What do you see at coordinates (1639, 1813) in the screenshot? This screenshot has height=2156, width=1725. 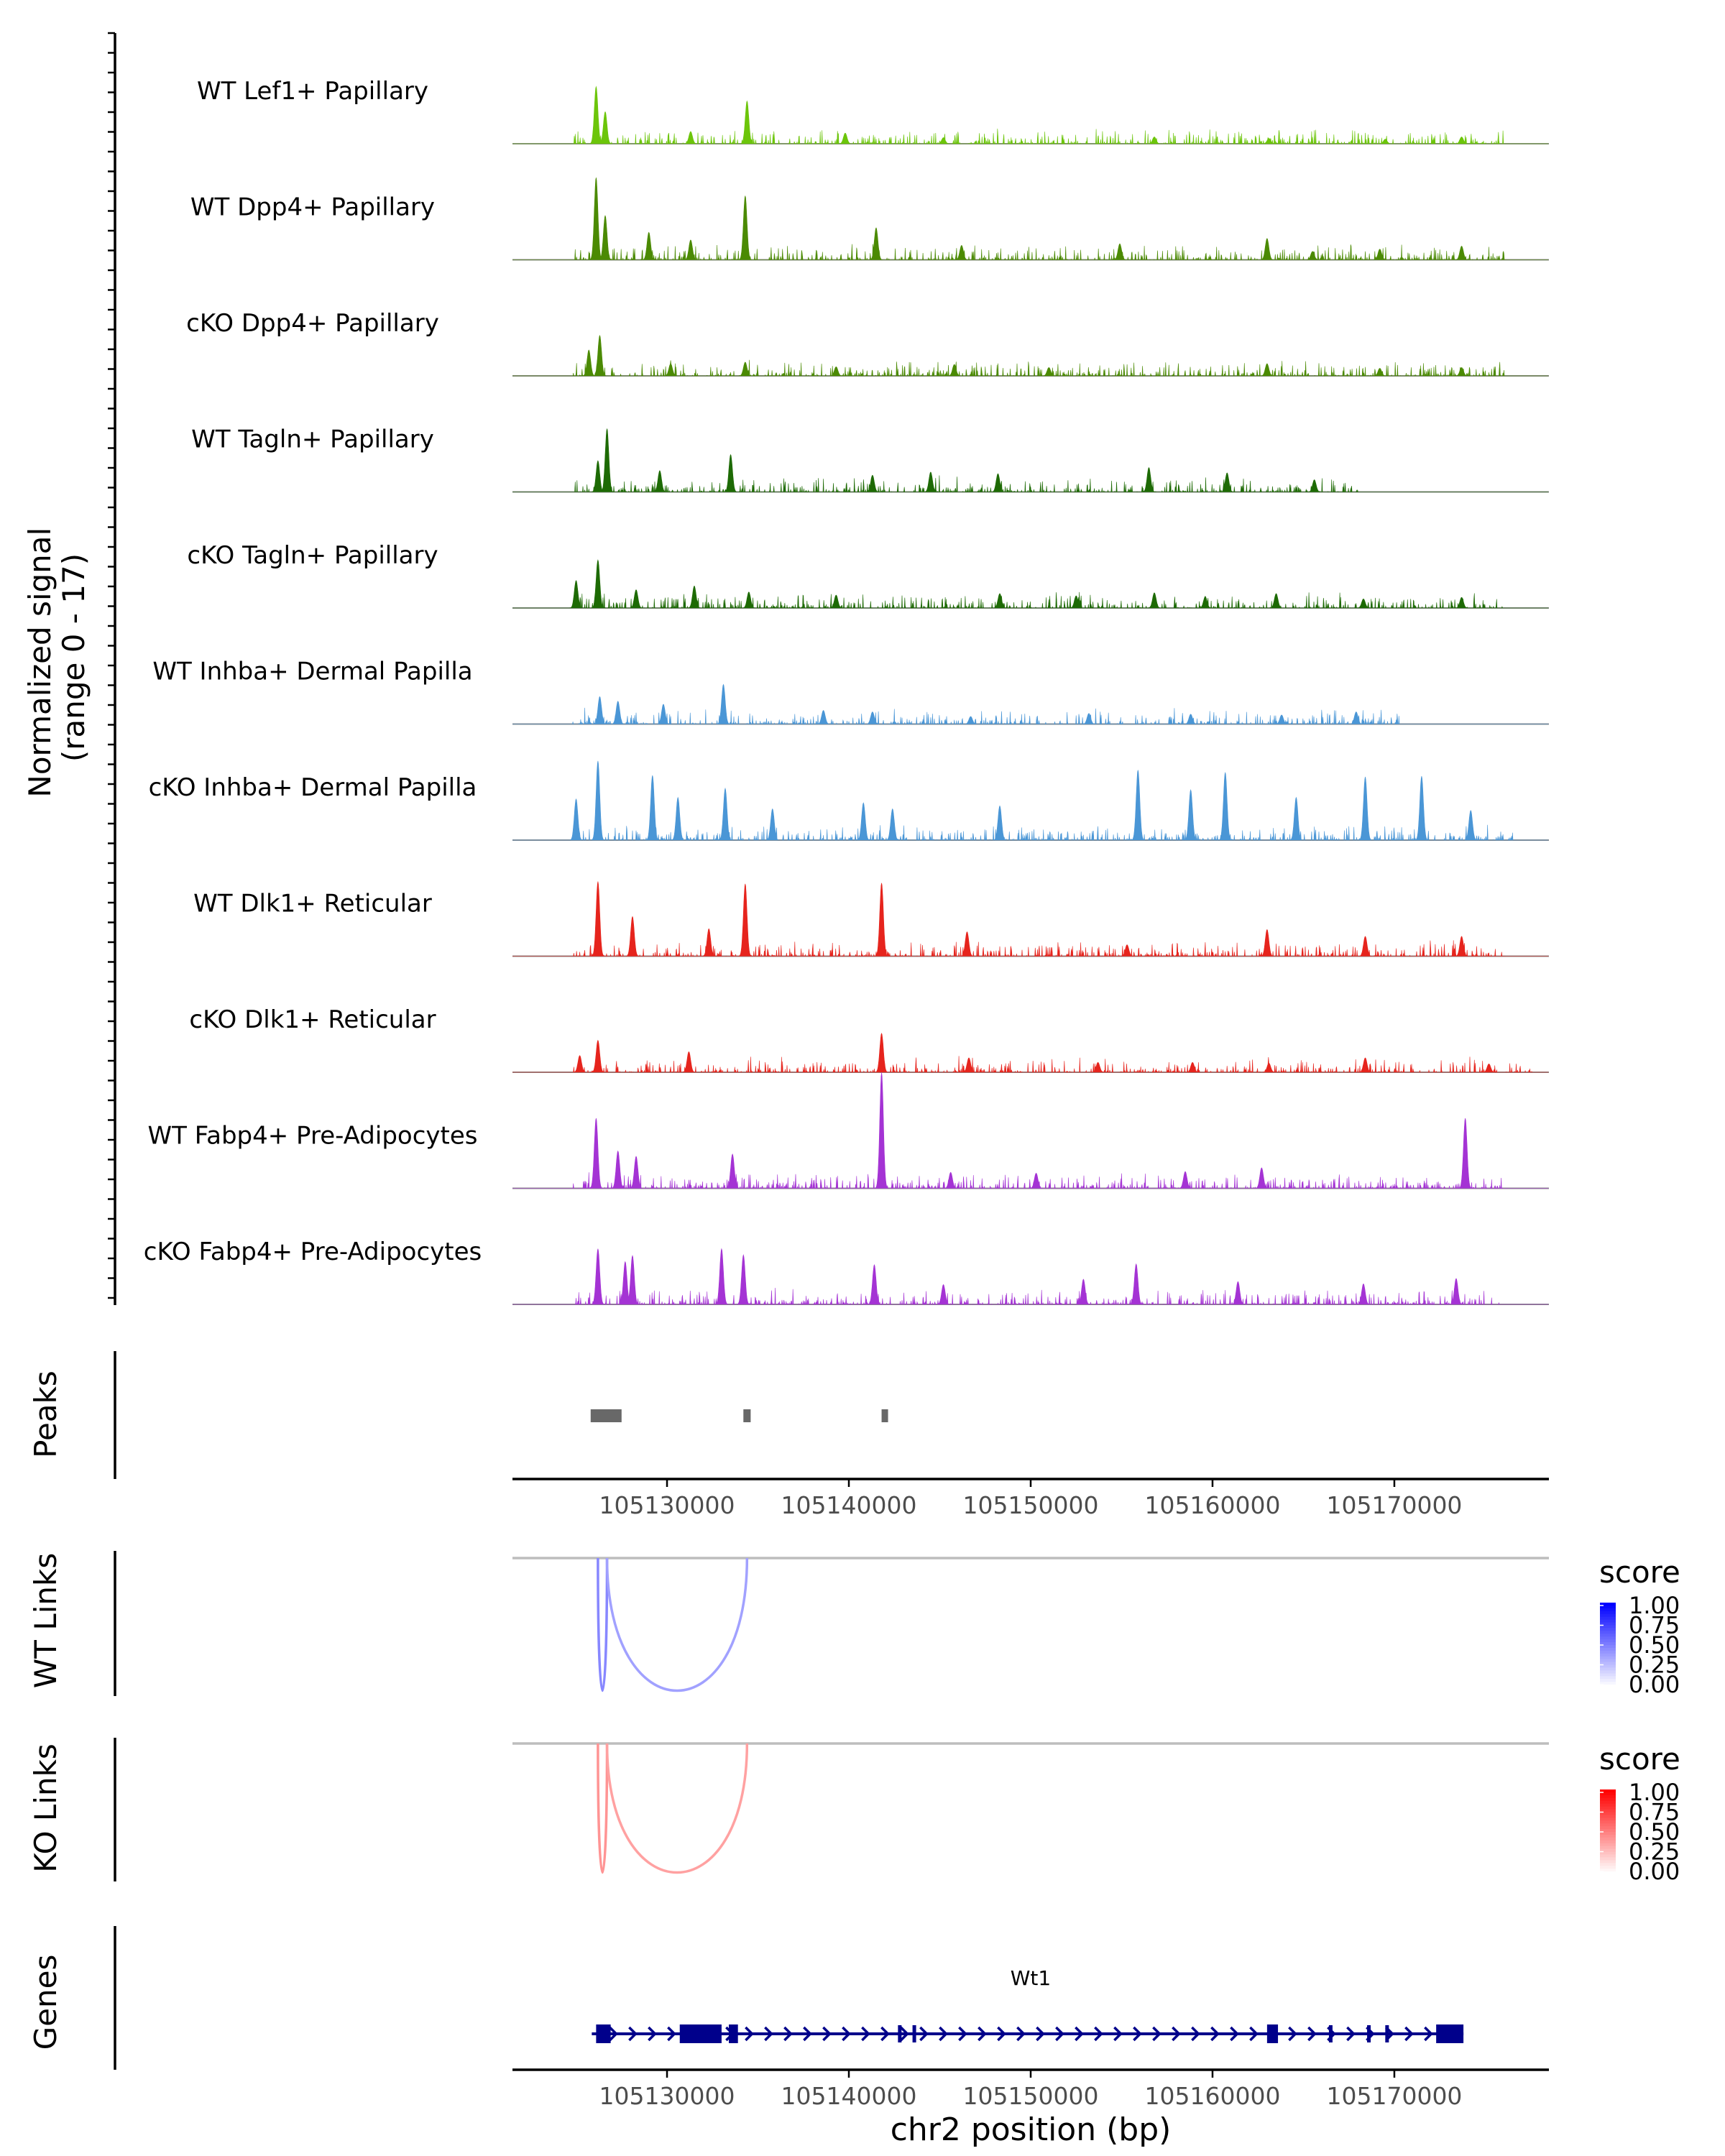 I see `ko-score-legend: score 1.000.750.500.250.00` at bounding box center [1639, 1813].